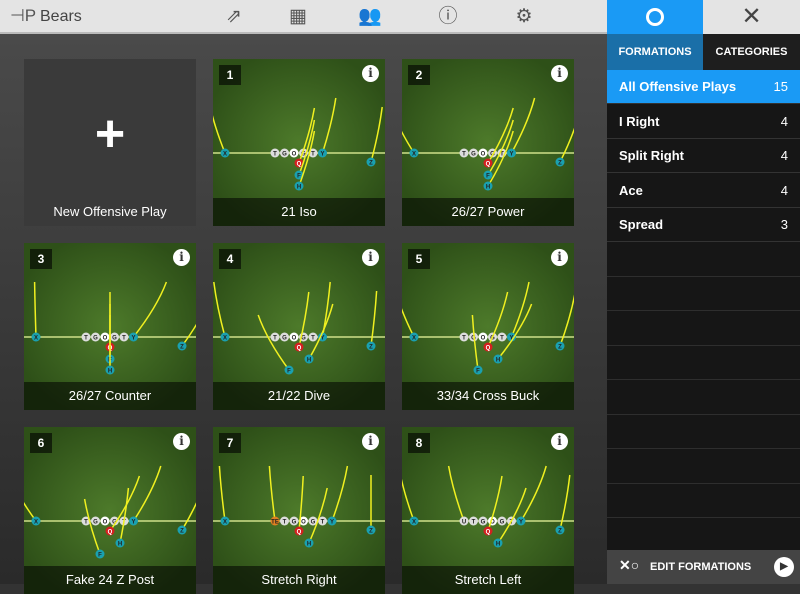  Describe the element at coordinates (678, 86) in the screenshot. I see `formation-label: All Offensive Plays` at that location.